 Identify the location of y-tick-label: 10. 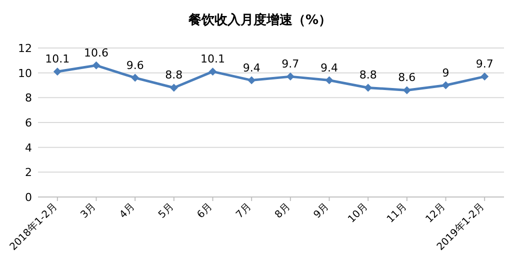
(25, 73).